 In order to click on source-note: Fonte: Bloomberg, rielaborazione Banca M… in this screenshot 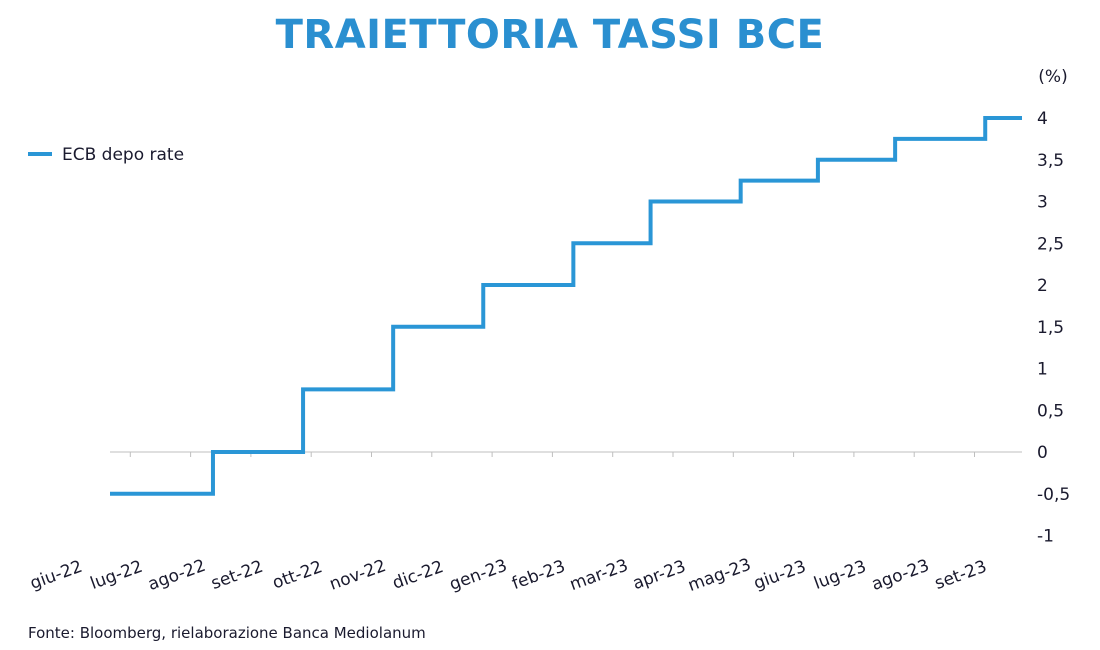, I will do `click(227, 633)`.